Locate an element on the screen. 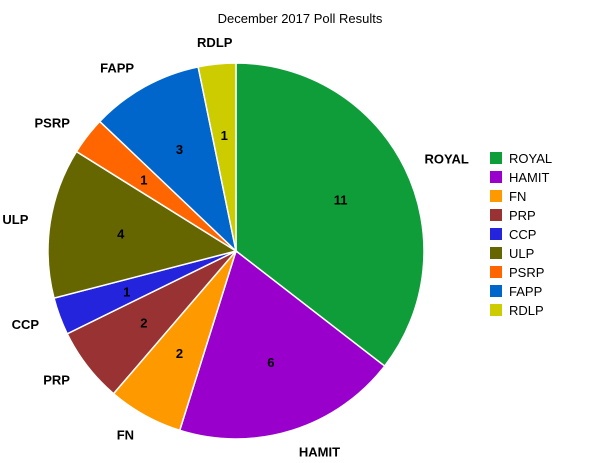 This screenshot has width=600, height=463. slice-value-label-fn: 2 is located at coordinates (179, 353).